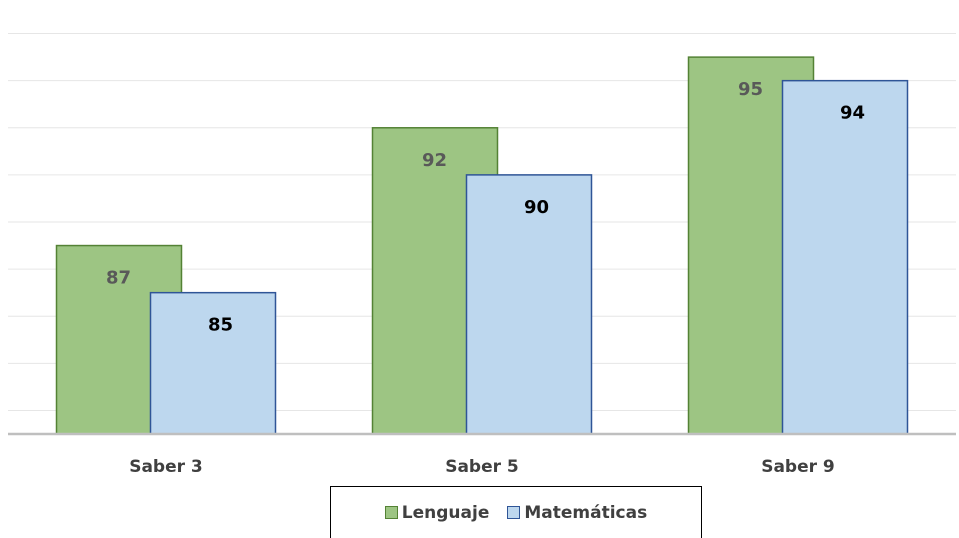 Image resolution: width=959 pixels, height=538 pixels. What do you see at coordinates (586, 512) in the screenshot?
I see `legend-label-matematicas: Matemáticas` at bounding box center [586, 512].